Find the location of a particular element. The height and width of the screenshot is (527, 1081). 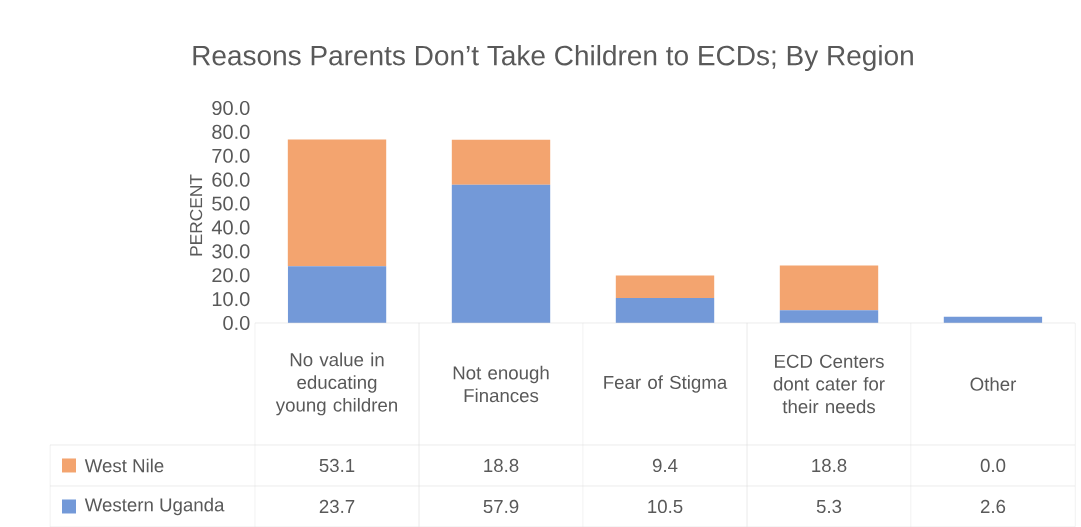

data-label: 0.0 is located at coordinates (993, 465).